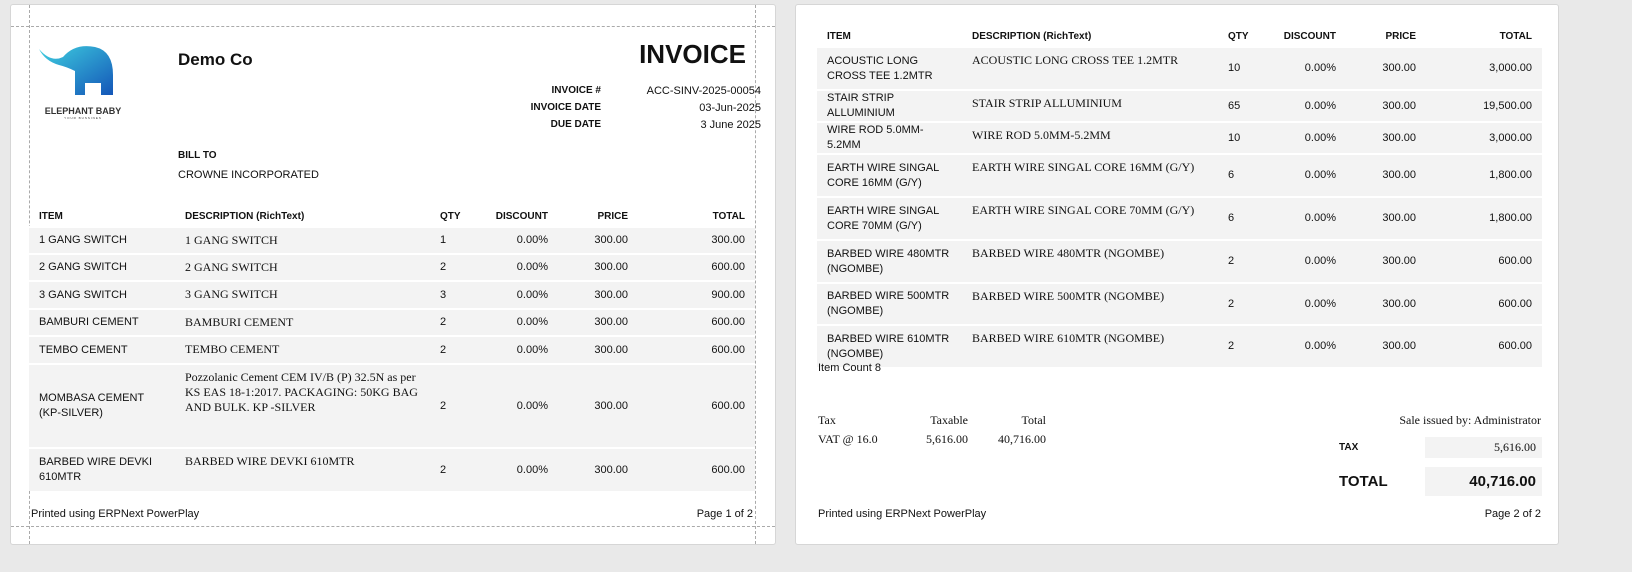 Image resolution: width=1632 pixels, height=572 pixels. What do you see at coordinates (827, 420) in the screenshot?
I see `tax-header: Tax` at bounding box center [827, 420].